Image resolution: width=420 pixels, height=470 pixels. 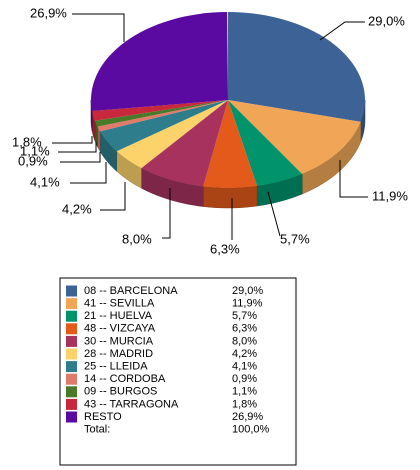 I want to click on legend-label: 21 -- HUELVA, so click(x=118, y=316).